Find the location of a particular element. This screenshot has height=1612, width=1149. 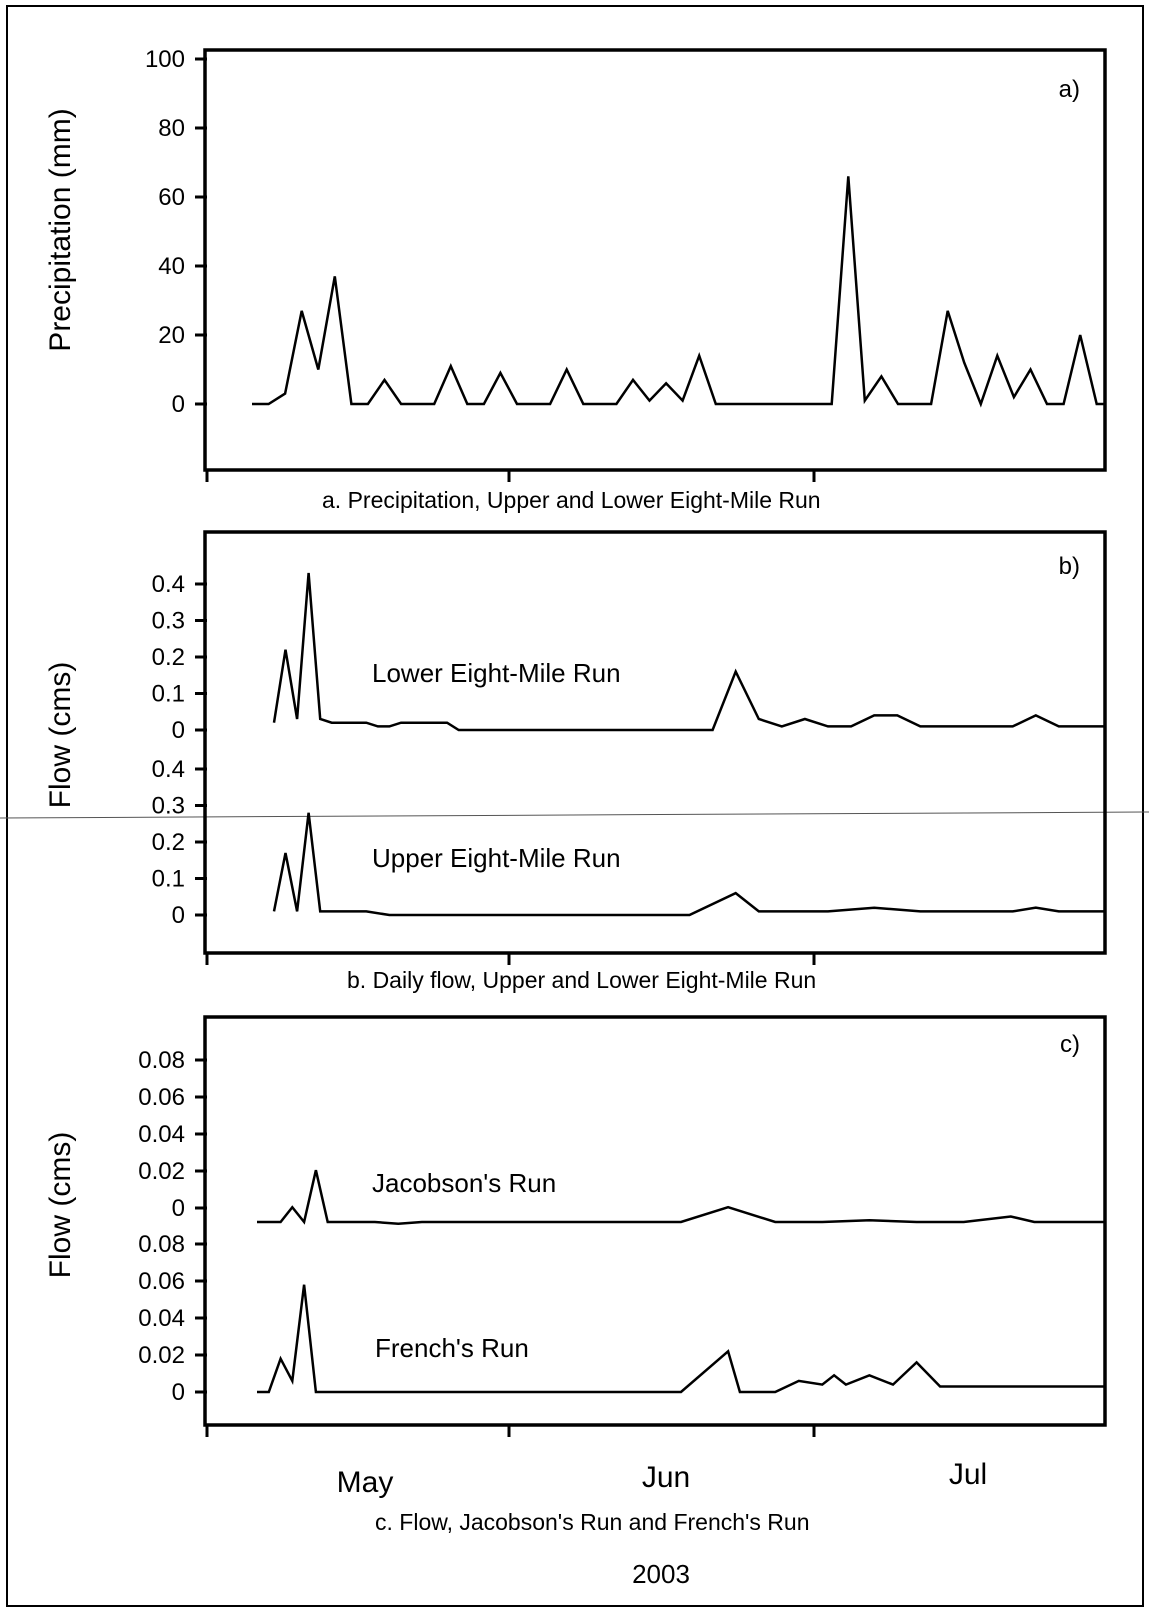

series-label-upper-eight-mile: Upper Eight-Mile Run is located at coordinates (496, 858).